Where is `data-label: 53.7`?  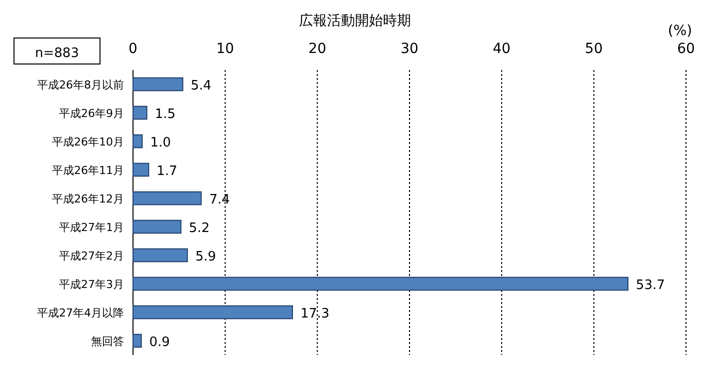 data-label: 53.7 is located at coordinates (650, 285).